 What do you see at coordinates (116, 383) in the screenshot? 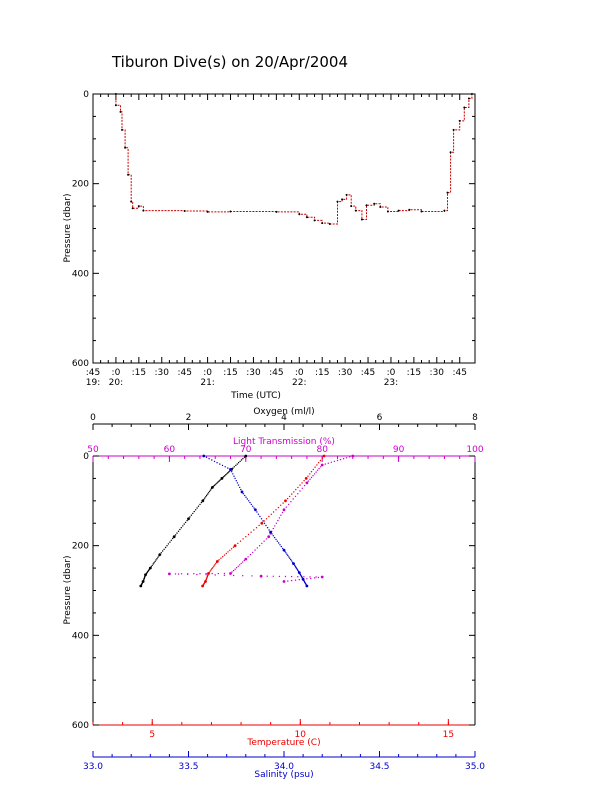
I see `x-hour-label: 20:` at bounding box center [116, 383].